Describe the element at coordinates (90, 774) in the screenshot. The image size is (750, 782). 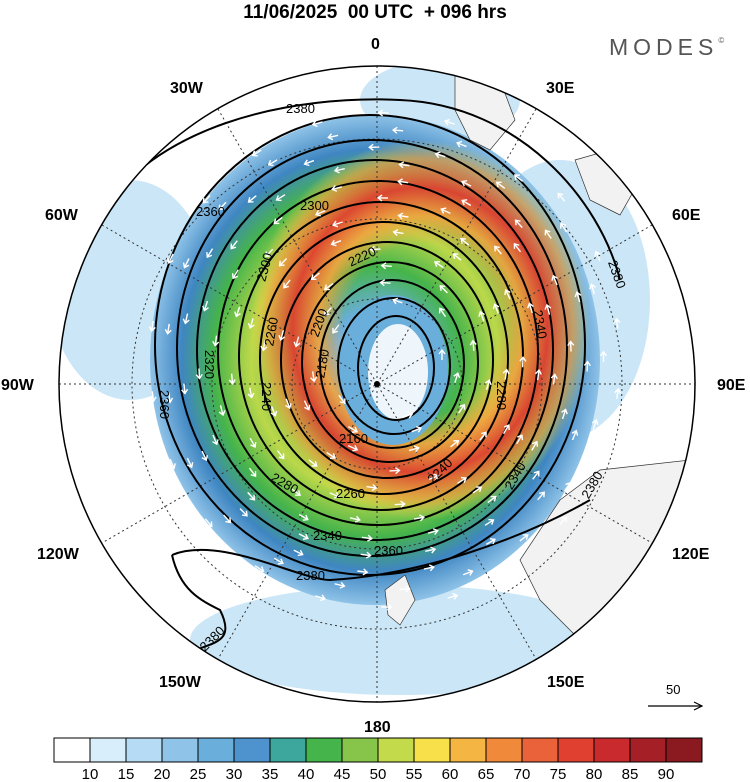
I see `colorbar-tick-label: 10` at that location.